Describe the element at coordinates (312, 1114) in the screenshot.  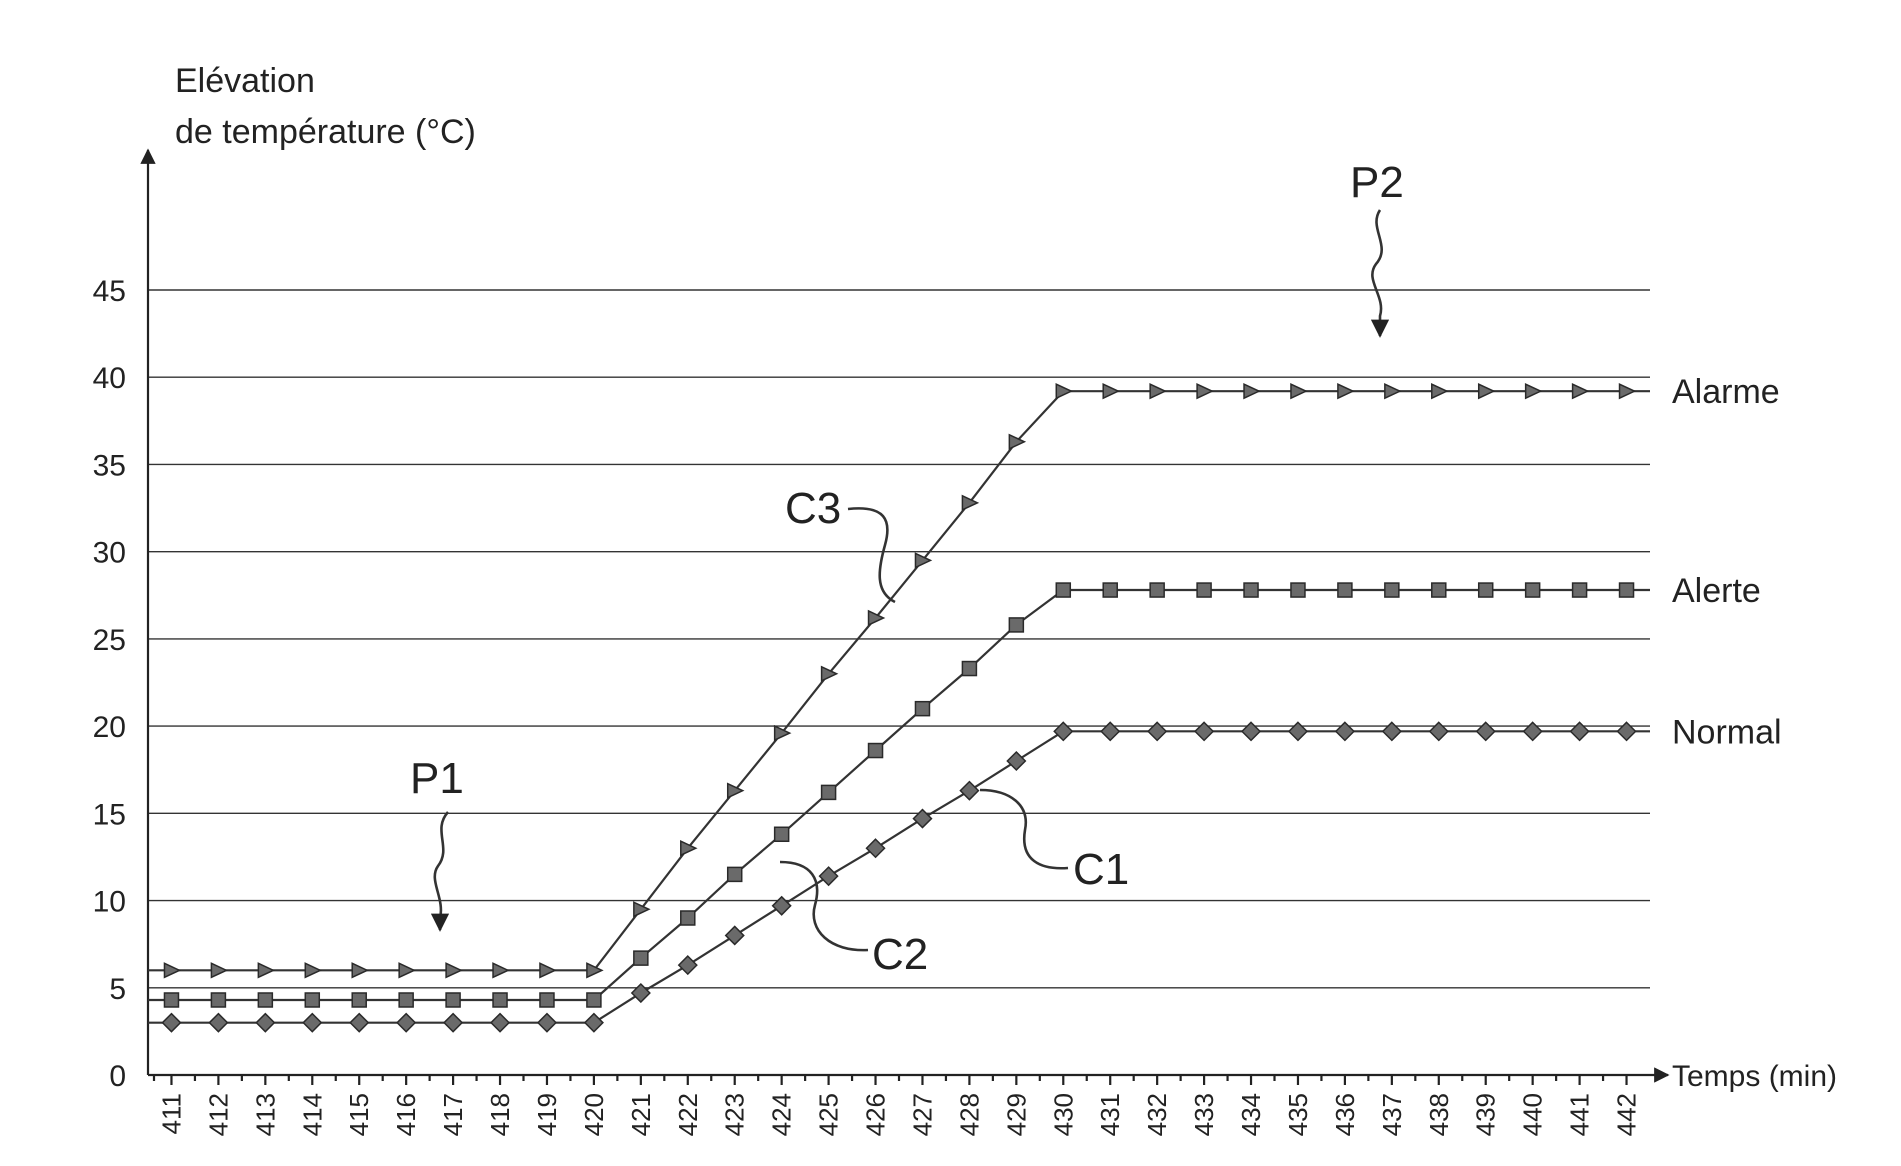
I see `x-tick-label: 414` at that location.